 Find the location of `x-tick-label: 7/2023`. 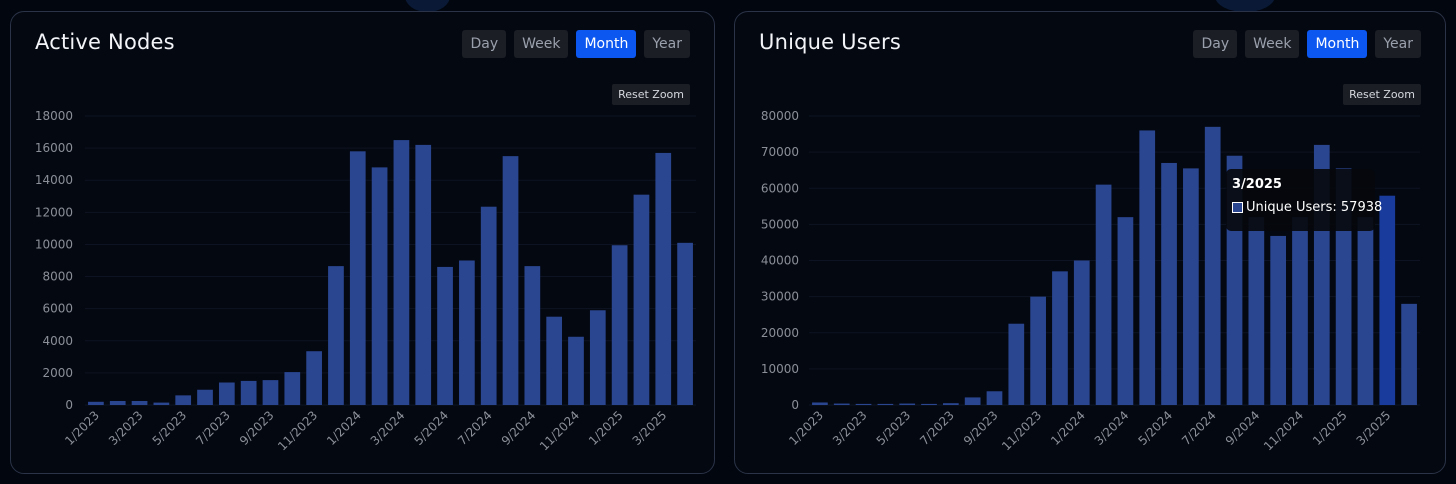

x-tick-label: 7/2023 is located at coordinates (937, 428).